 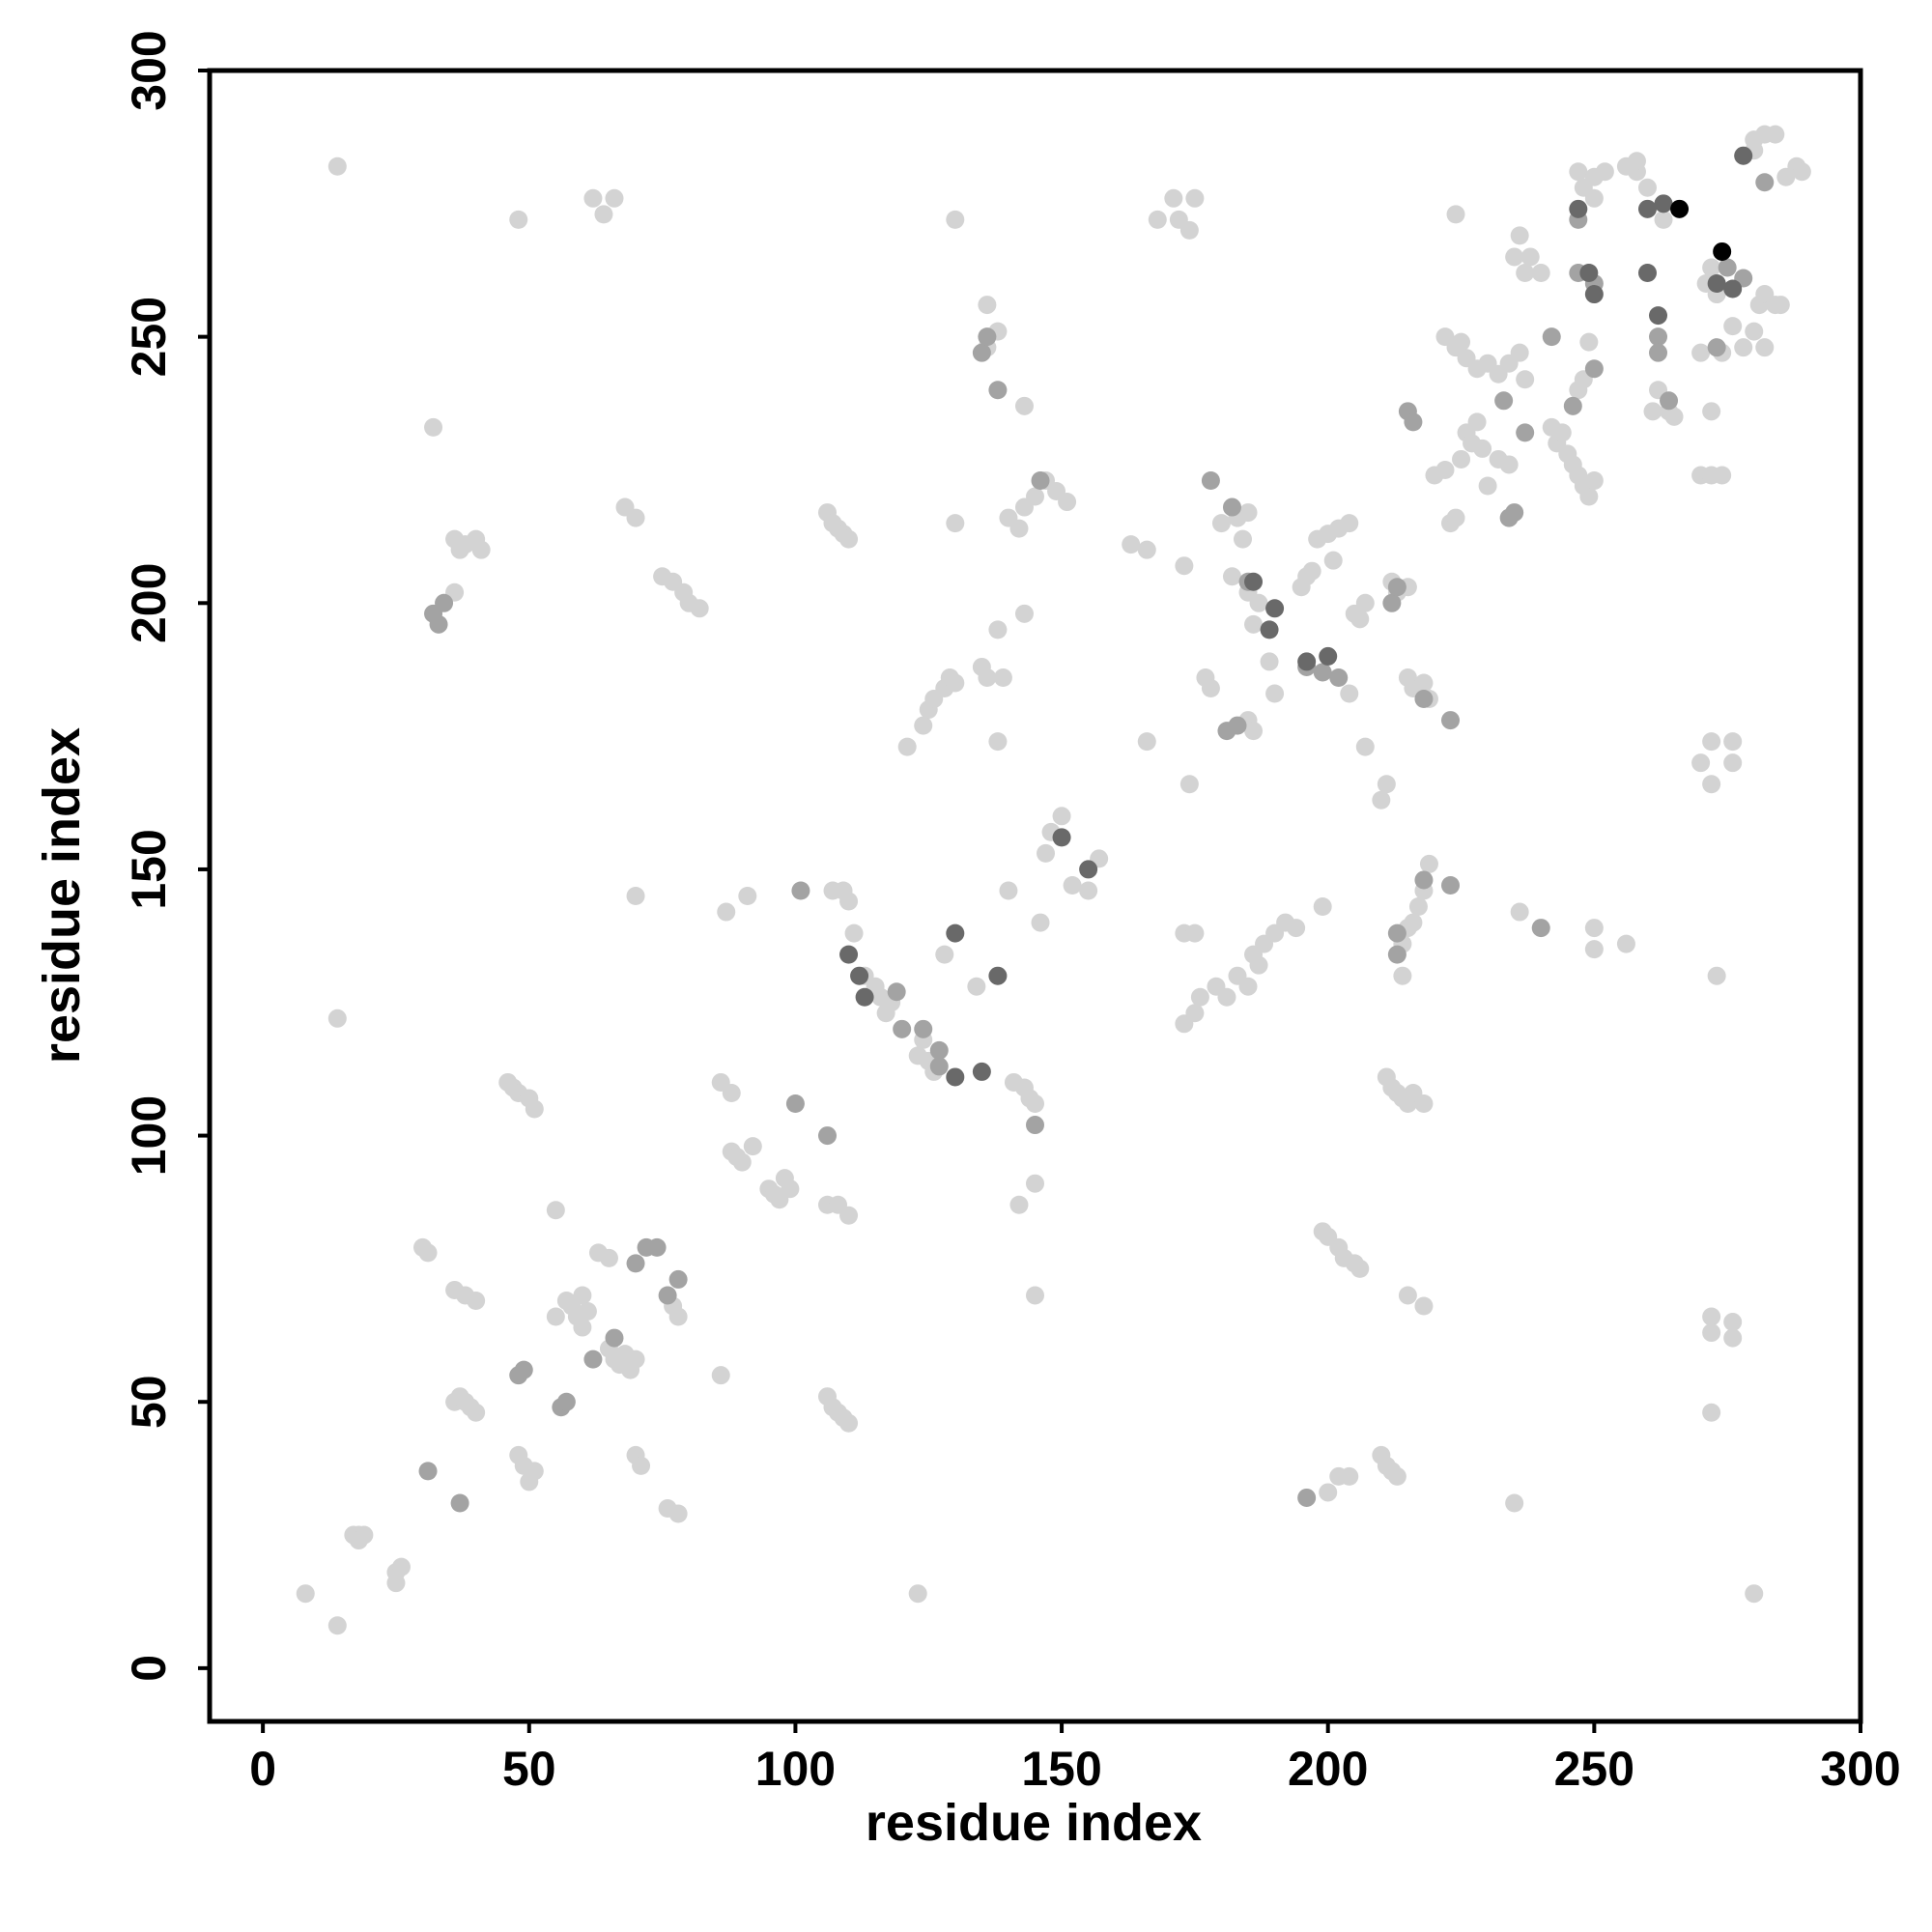 I want to click on x-tick-label: 200, so click(x=1328, y=1769).